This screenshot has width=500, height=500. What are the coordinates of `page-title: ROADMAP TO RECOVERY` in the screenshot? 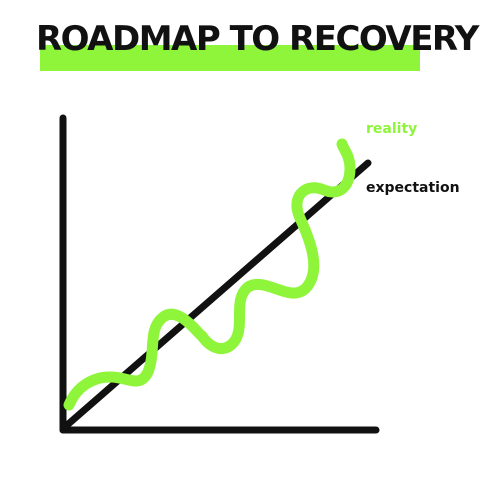 It's located at (257, 39).